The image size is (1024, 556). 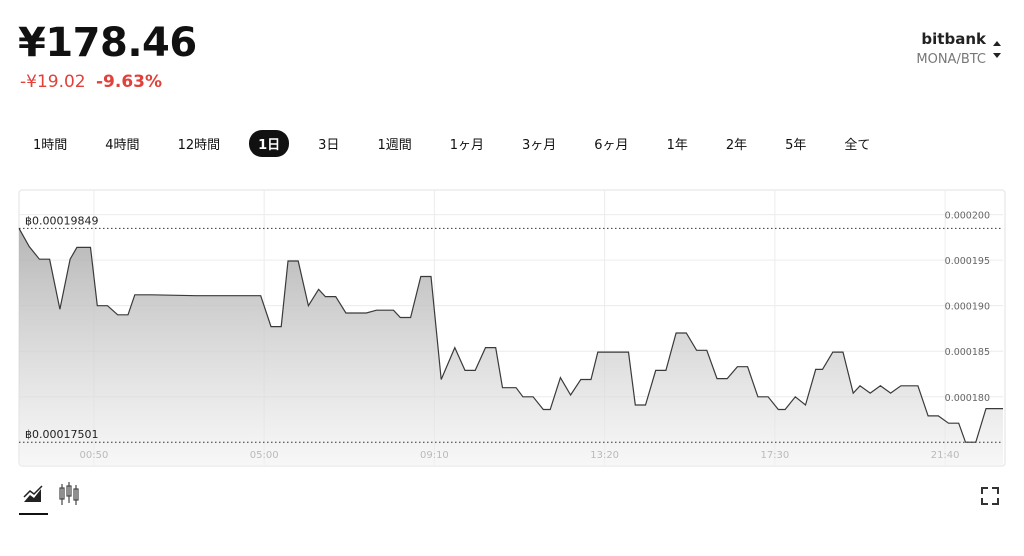 What do you see at coordinates (129, 82) in the screenshot?
I see `price-change-percent: -9.63%` at bounding box center [129, 82].